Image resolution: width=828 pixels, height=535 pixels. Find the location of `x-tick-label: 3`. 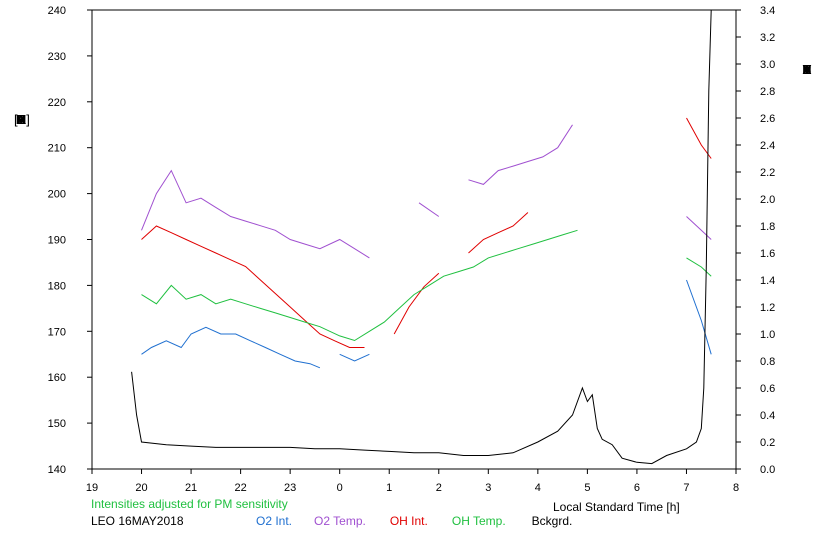

x-tick-label: 3 is located at coordinates (488, 488).